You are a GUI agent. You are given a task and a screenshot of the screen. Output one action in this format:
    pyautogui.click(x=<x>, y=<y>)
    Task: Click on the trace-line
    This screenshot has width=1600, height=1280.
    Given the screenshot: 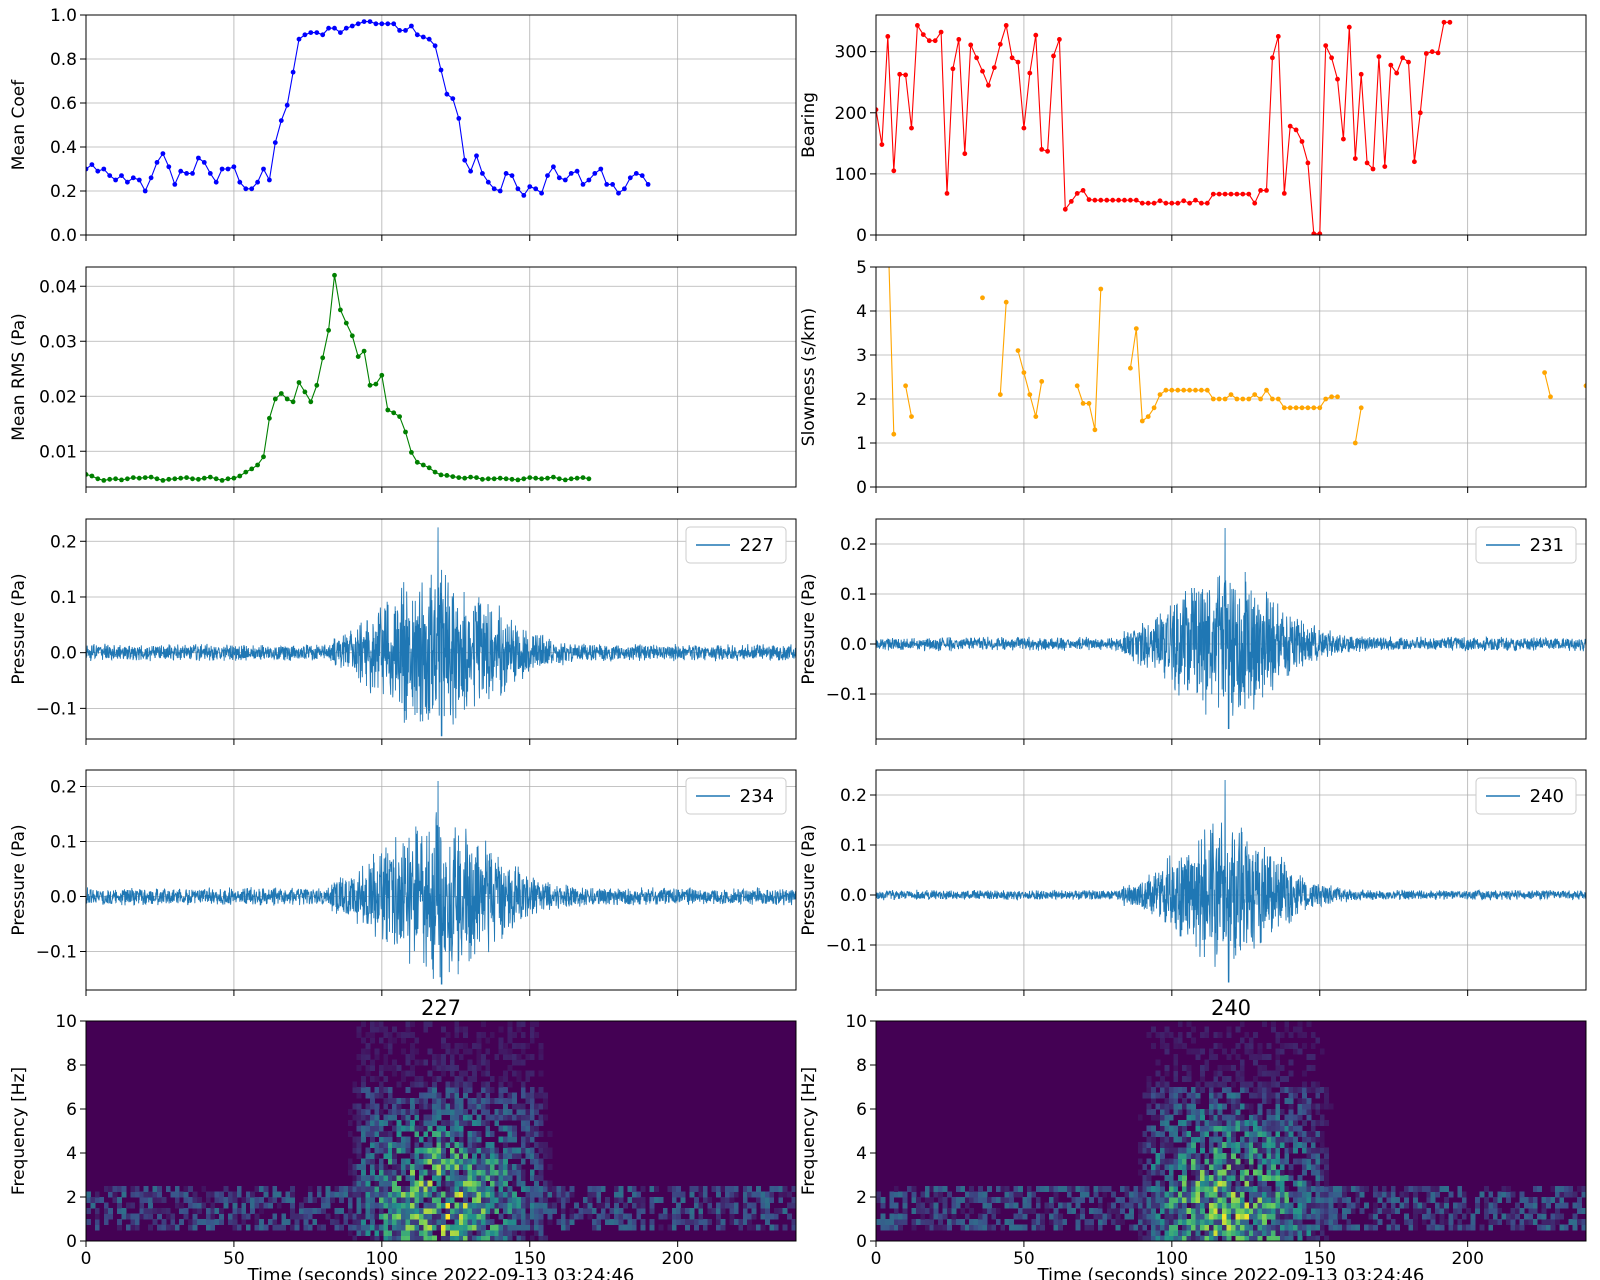 What is the action you would take?
    pyautogui.click(x=1231, y=628)
    